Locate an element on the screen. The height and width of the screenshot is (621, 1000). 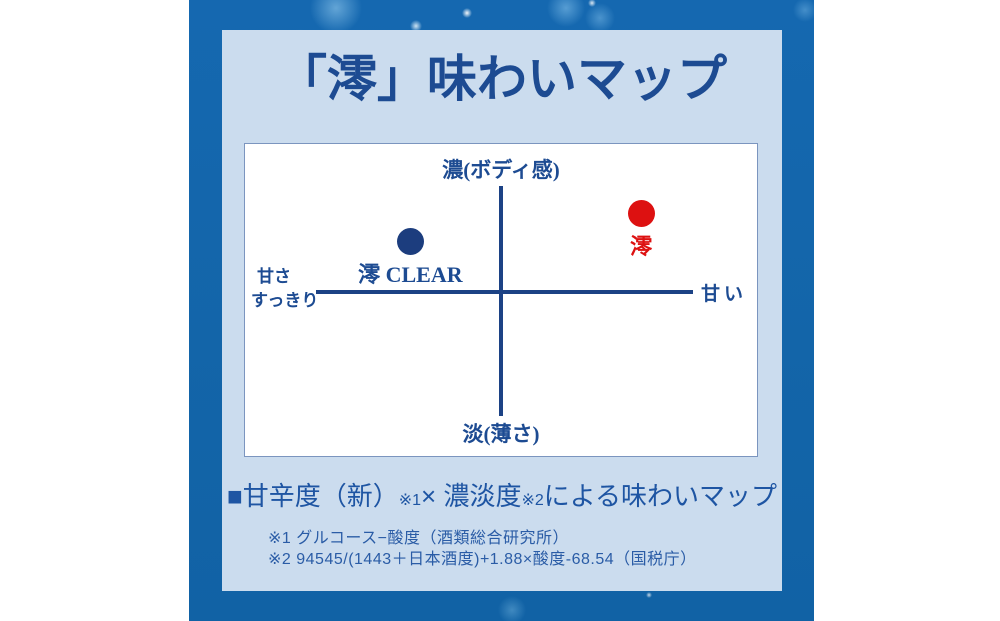
map-subtitle-part1: ■甘辛度（新） is located at coordinates (313, 496).